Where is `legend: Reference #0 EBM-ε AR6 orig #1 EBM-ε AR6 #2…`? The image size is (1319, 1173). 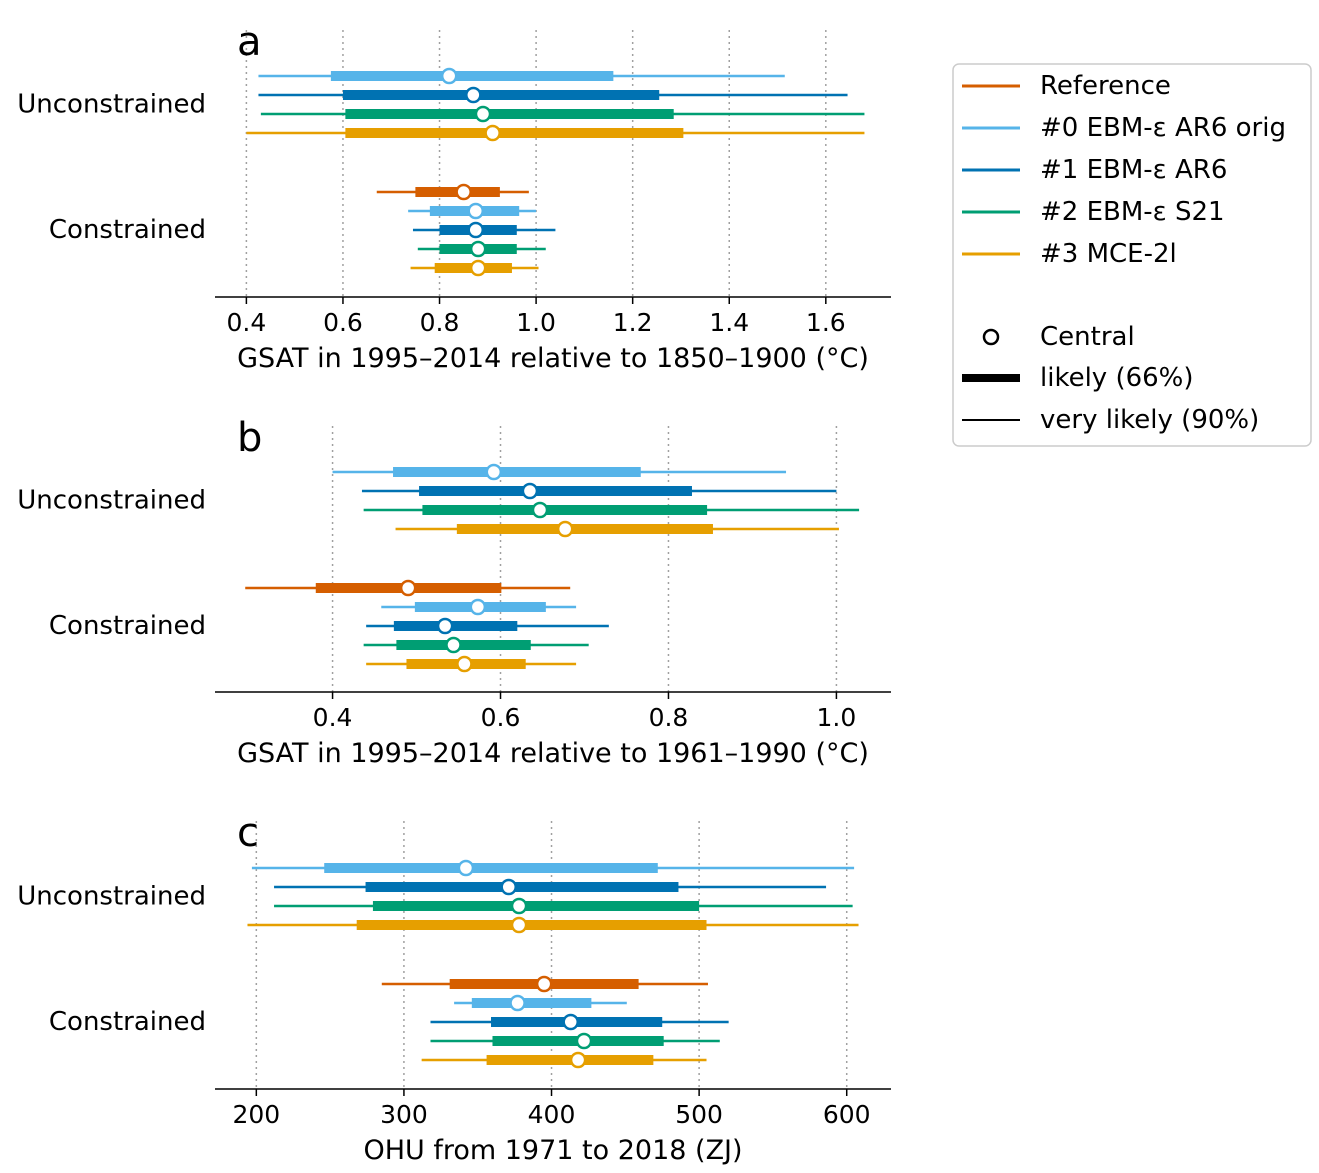
legend: Reference #0 EBM-ε AR6 orig #1 EBM-ε AR6 #2… is located at coordinates (1132, 255).